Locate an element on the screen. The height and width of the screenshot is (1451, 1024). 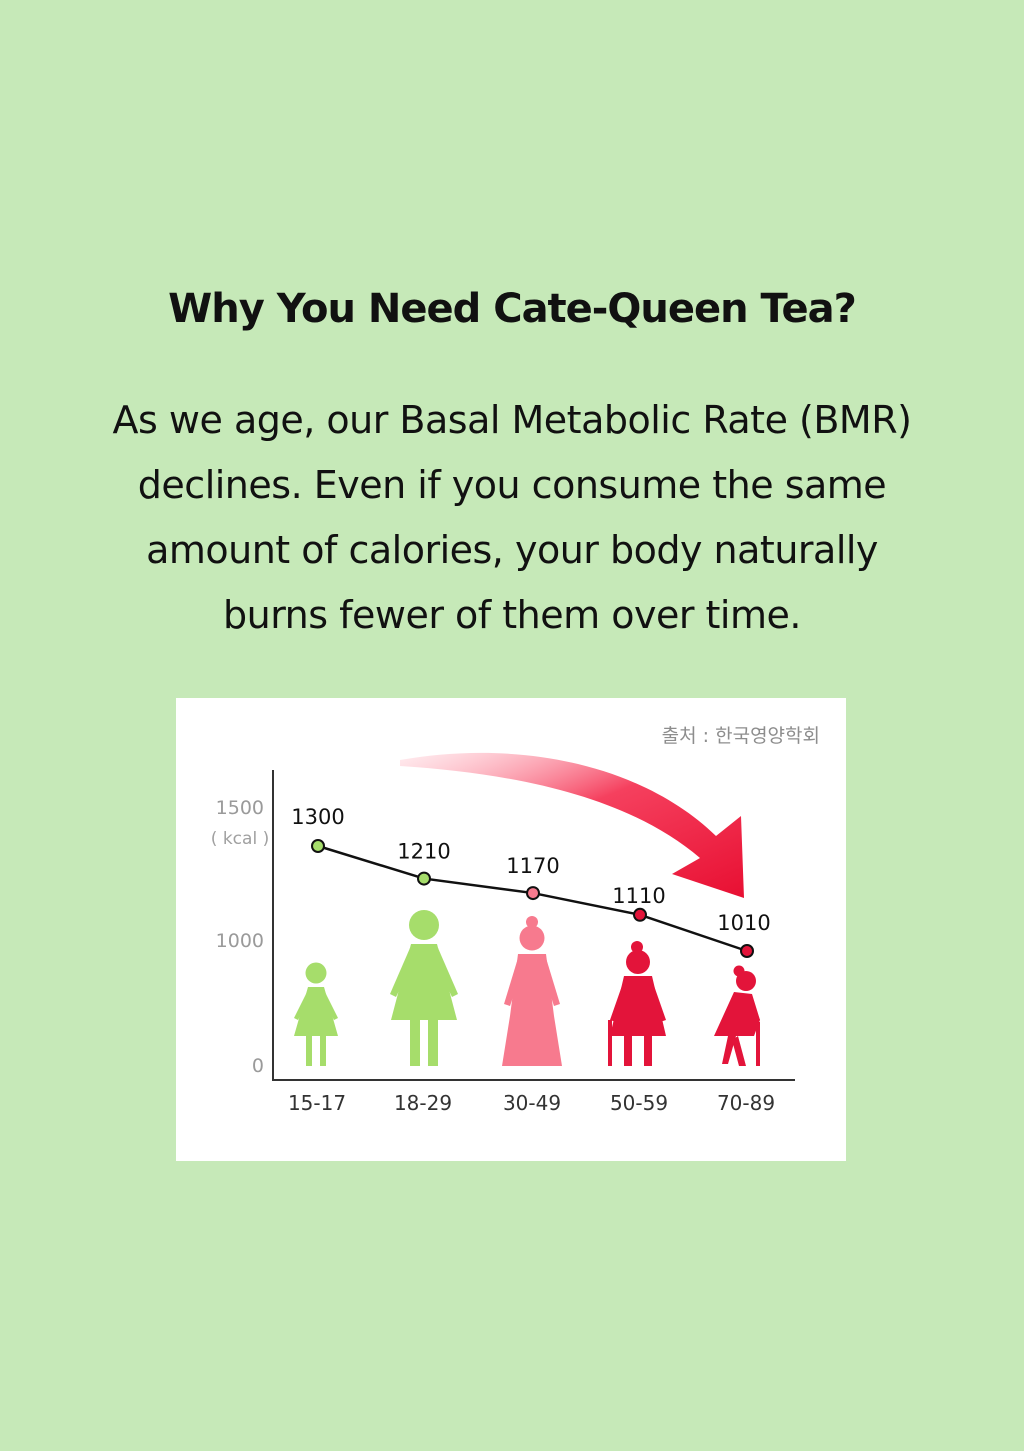
x-tick-label-15-17: 15-17 is located at coordinates (317, 1103).